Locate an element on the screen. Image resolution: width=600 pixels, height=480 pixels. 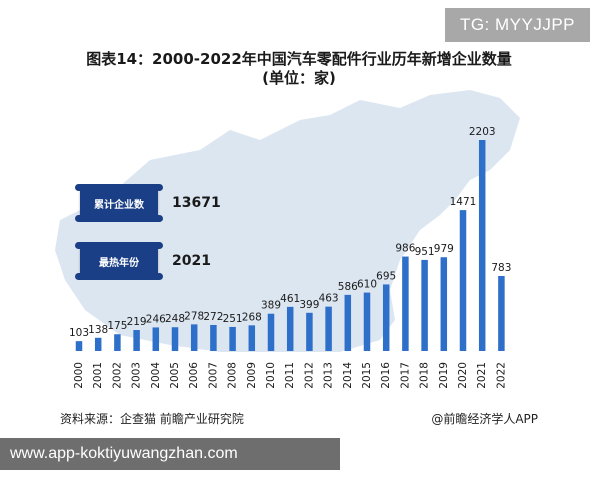
x-tick-2006: 2006 is located at coordinates (194, 375).